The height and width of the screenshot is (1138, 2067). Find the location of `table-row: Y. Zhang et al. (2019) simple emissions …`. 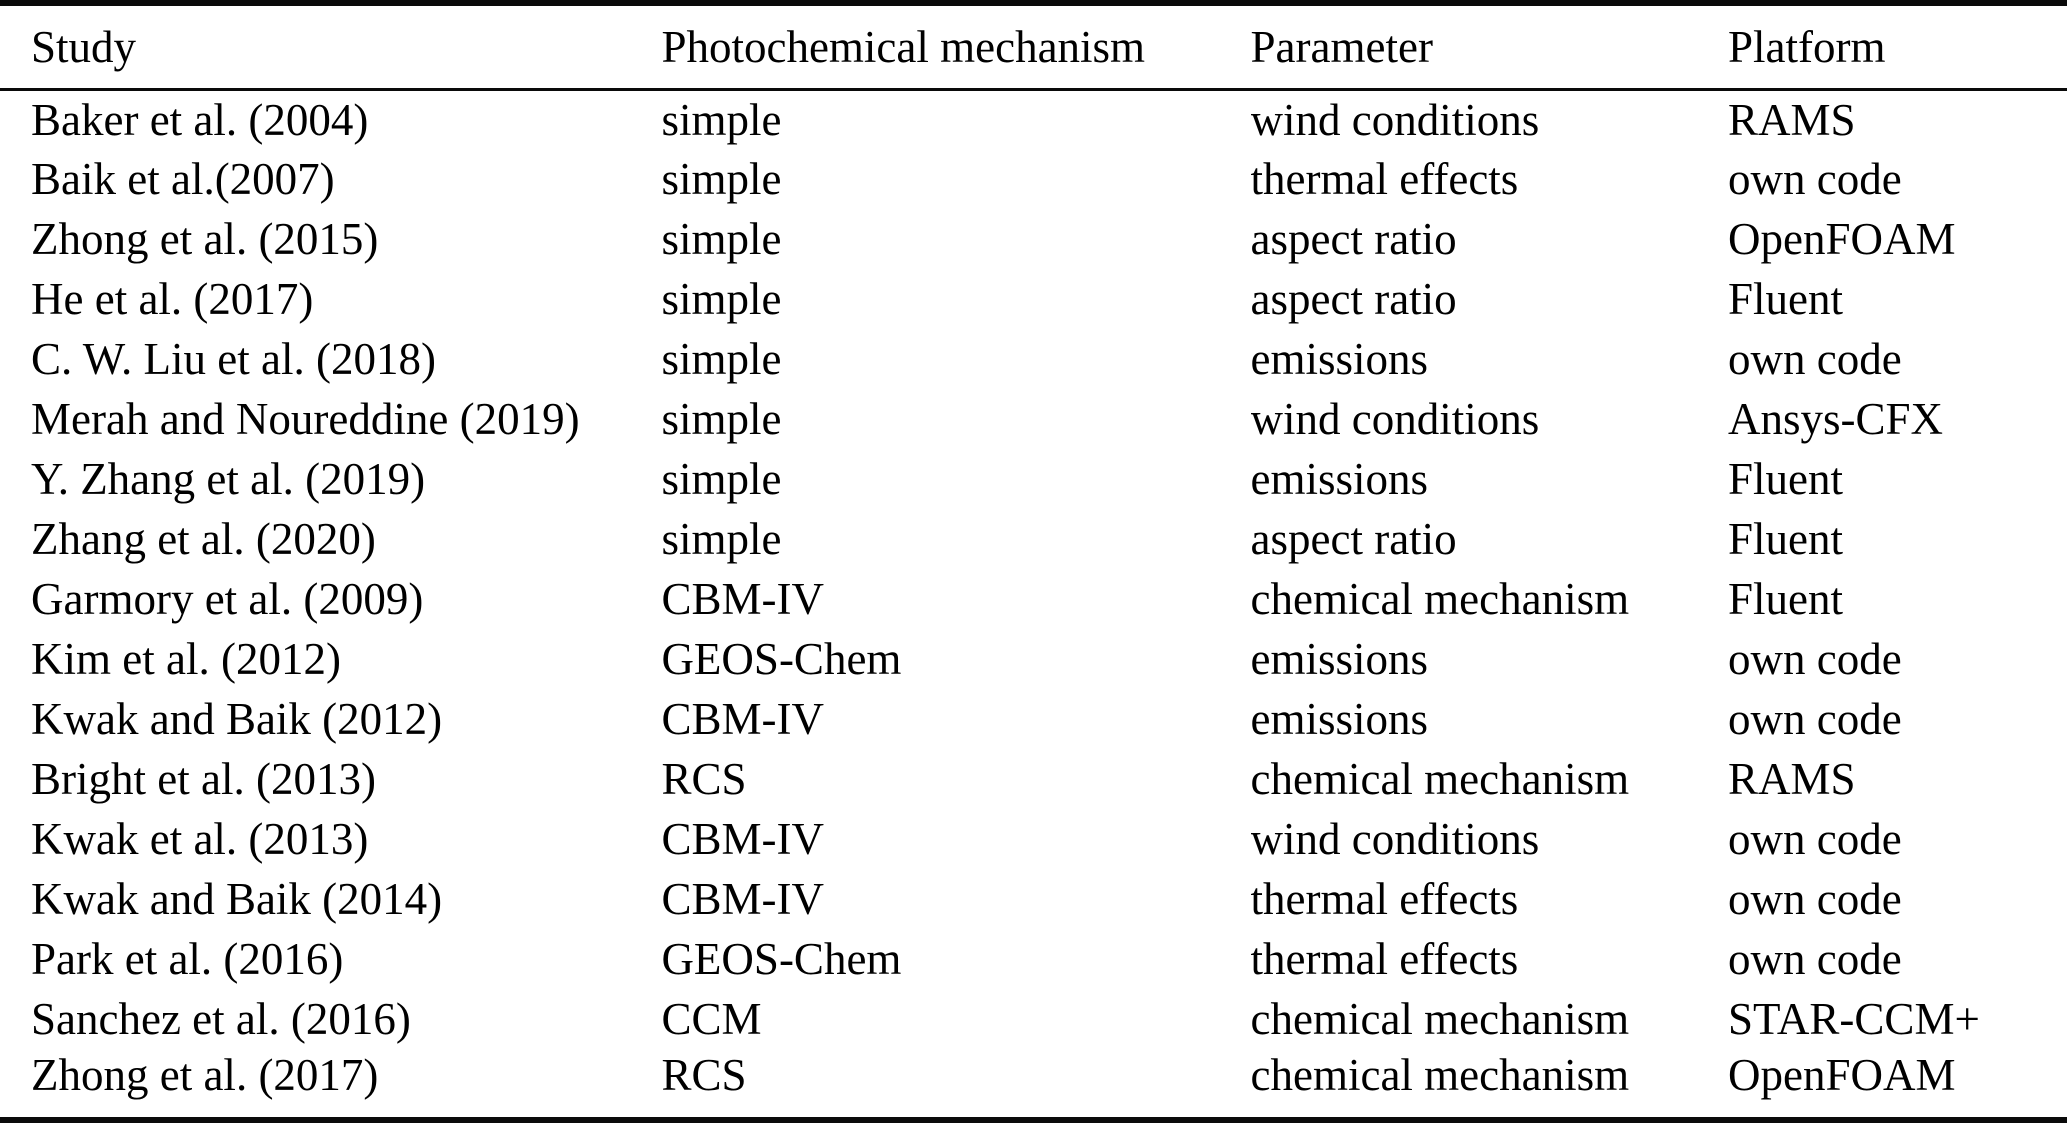

table-row: Y. Zhang et al. (2019) simple emissions … is located at coordinates (1033, 479).